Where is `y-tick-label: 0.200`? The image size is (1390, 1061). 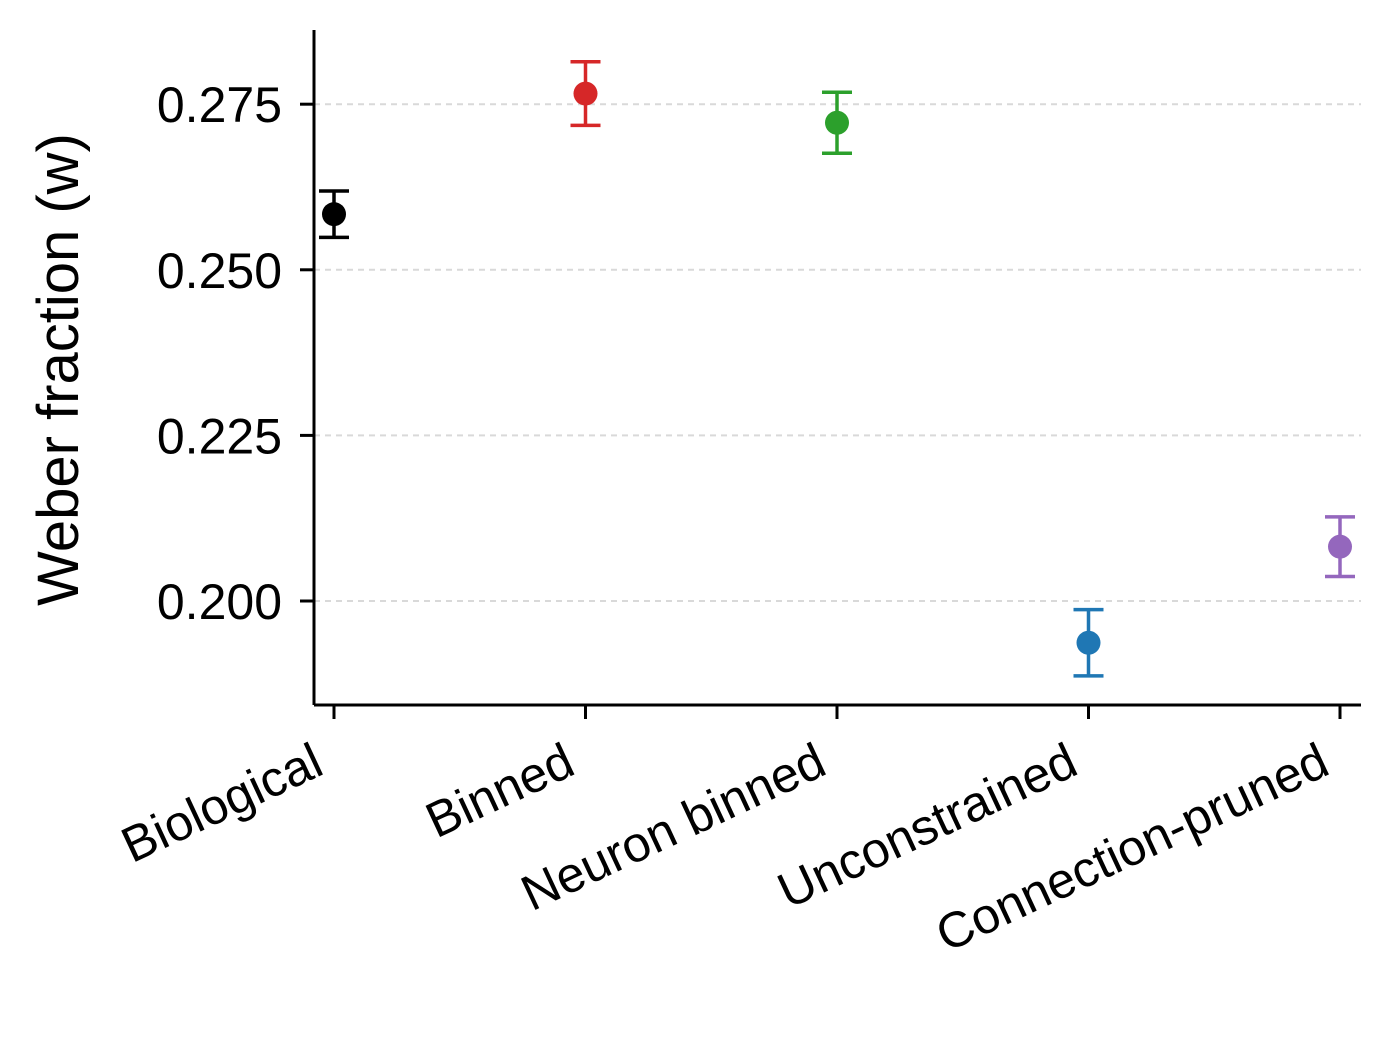 y-tick-label: 0.200 is located at coordinates (219, 602).